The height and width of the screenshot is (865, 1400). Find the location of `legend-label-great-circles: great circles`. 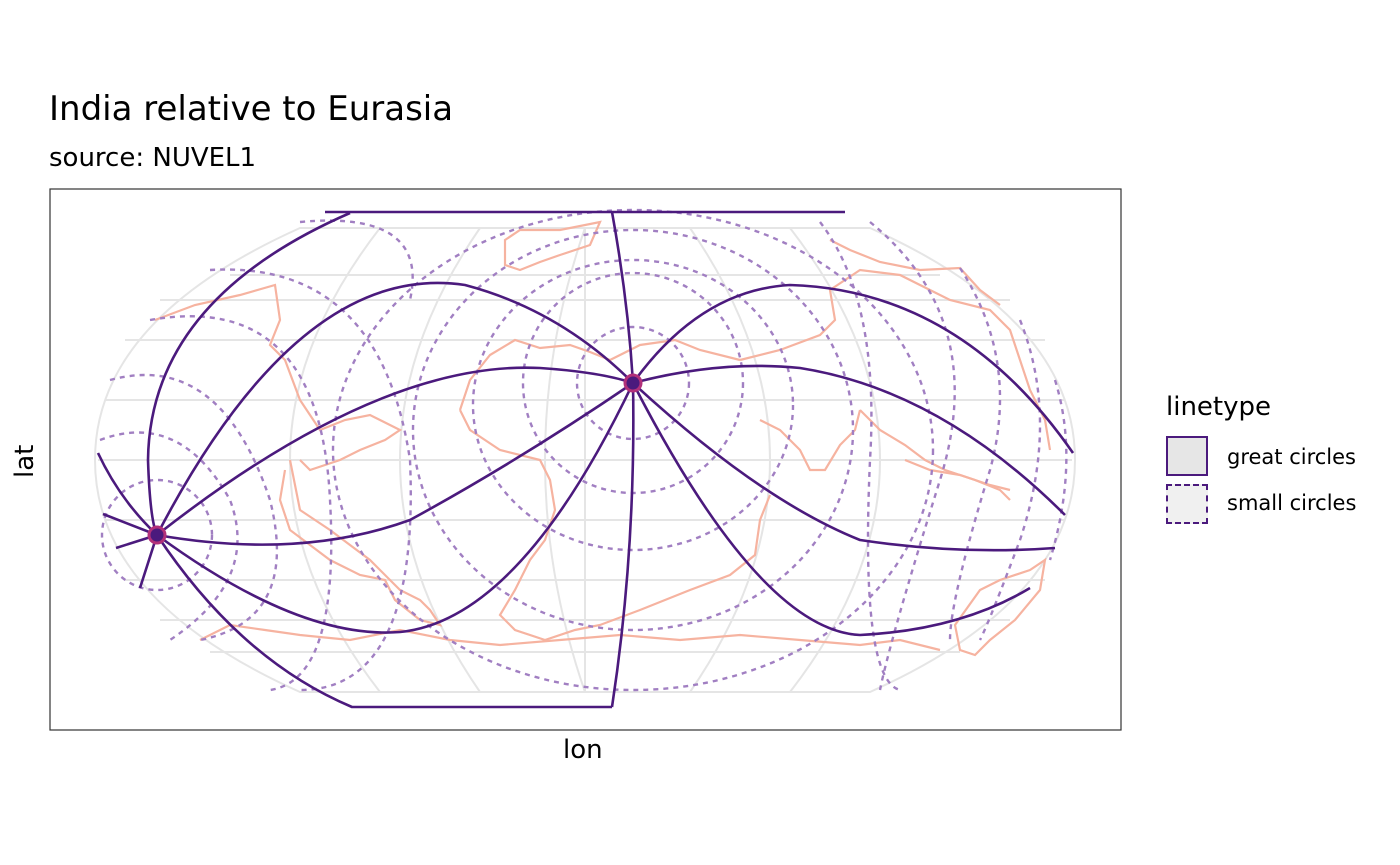

legend-label-great-circles: great circles is located at coordinates (1291, 457).